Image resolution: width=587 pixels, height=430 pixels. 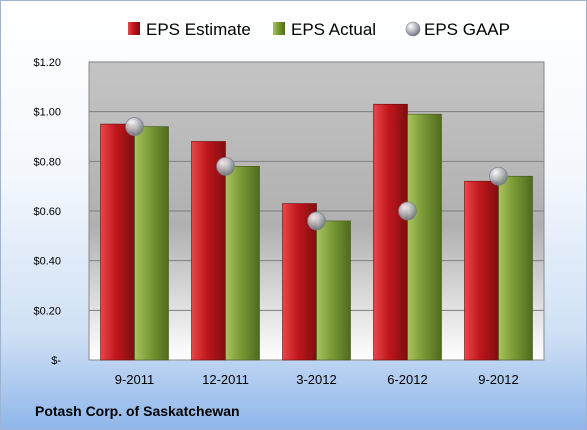 I want to click on legend-label: EPS Actual, so click(x=333, y=29).